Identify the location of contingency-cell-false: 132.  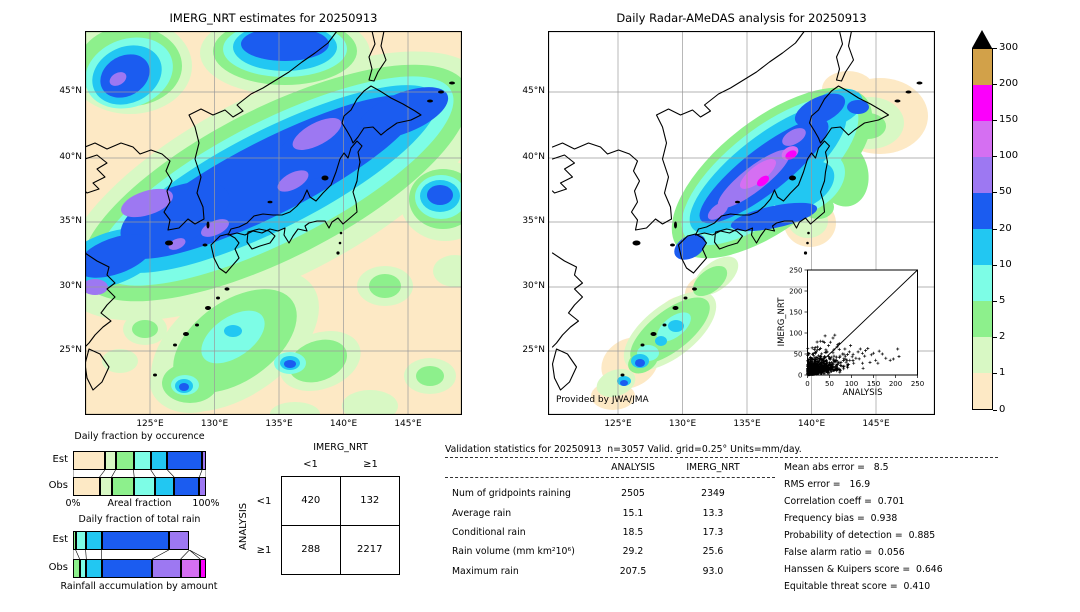
(369, 501).